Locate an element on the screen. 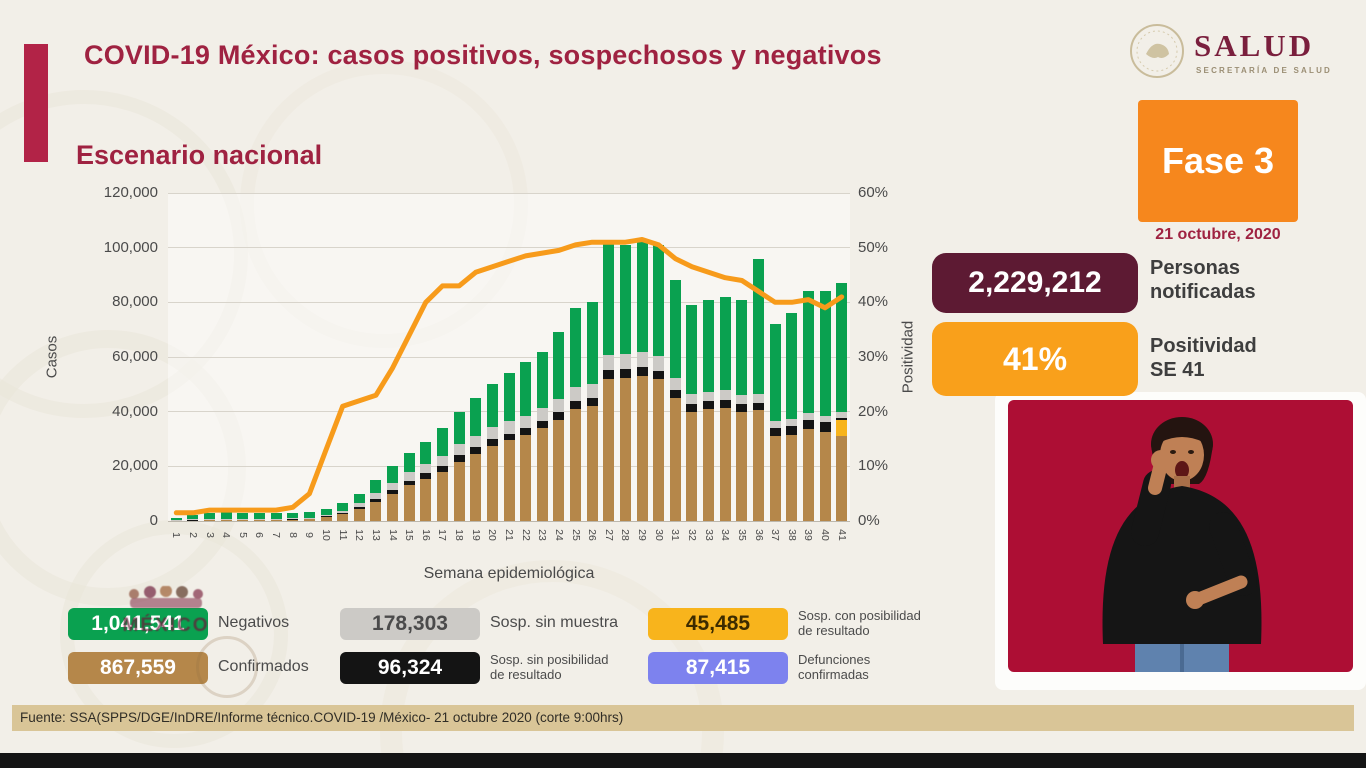 The image size is (1366, 768). x-axis-tick: 38 is located at coordinates (791, 535).